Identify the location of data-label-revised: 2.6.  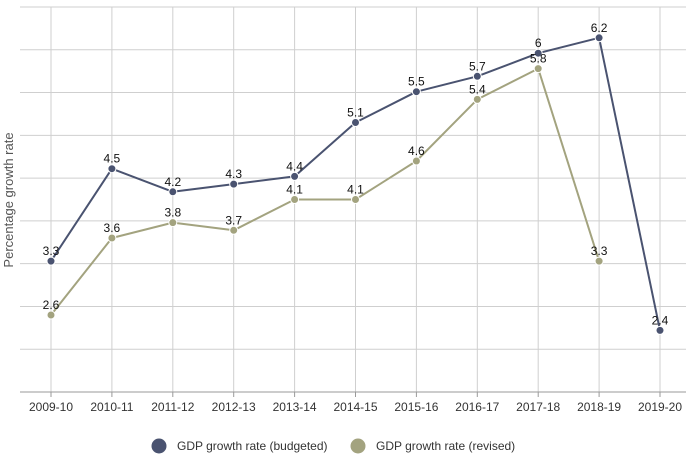
(51, 305).